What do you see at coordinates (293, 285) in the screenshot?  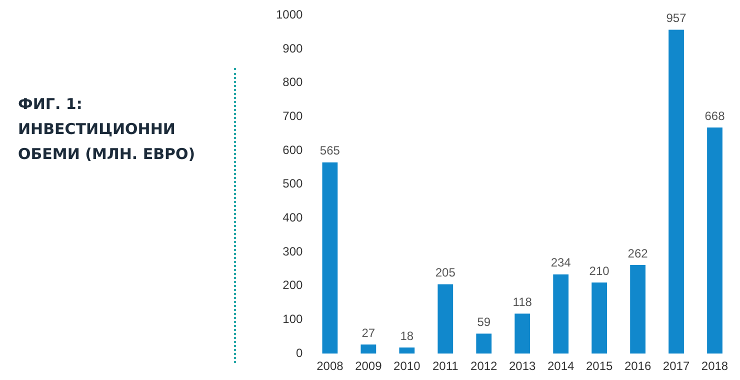 I see `y-tick-label: 200` at bounding box center [293, 285].